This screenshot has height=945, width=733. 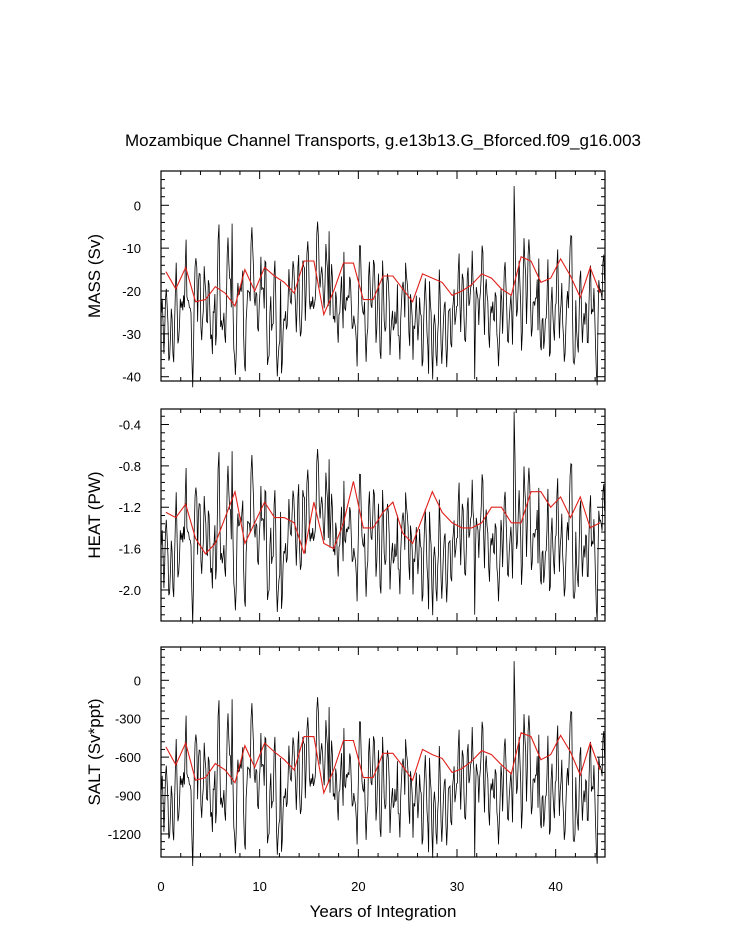 What do you see at coordinates (131, 334) in the screenshot?
I see `y-tick-label: -30` at bounding box center [131, 334].